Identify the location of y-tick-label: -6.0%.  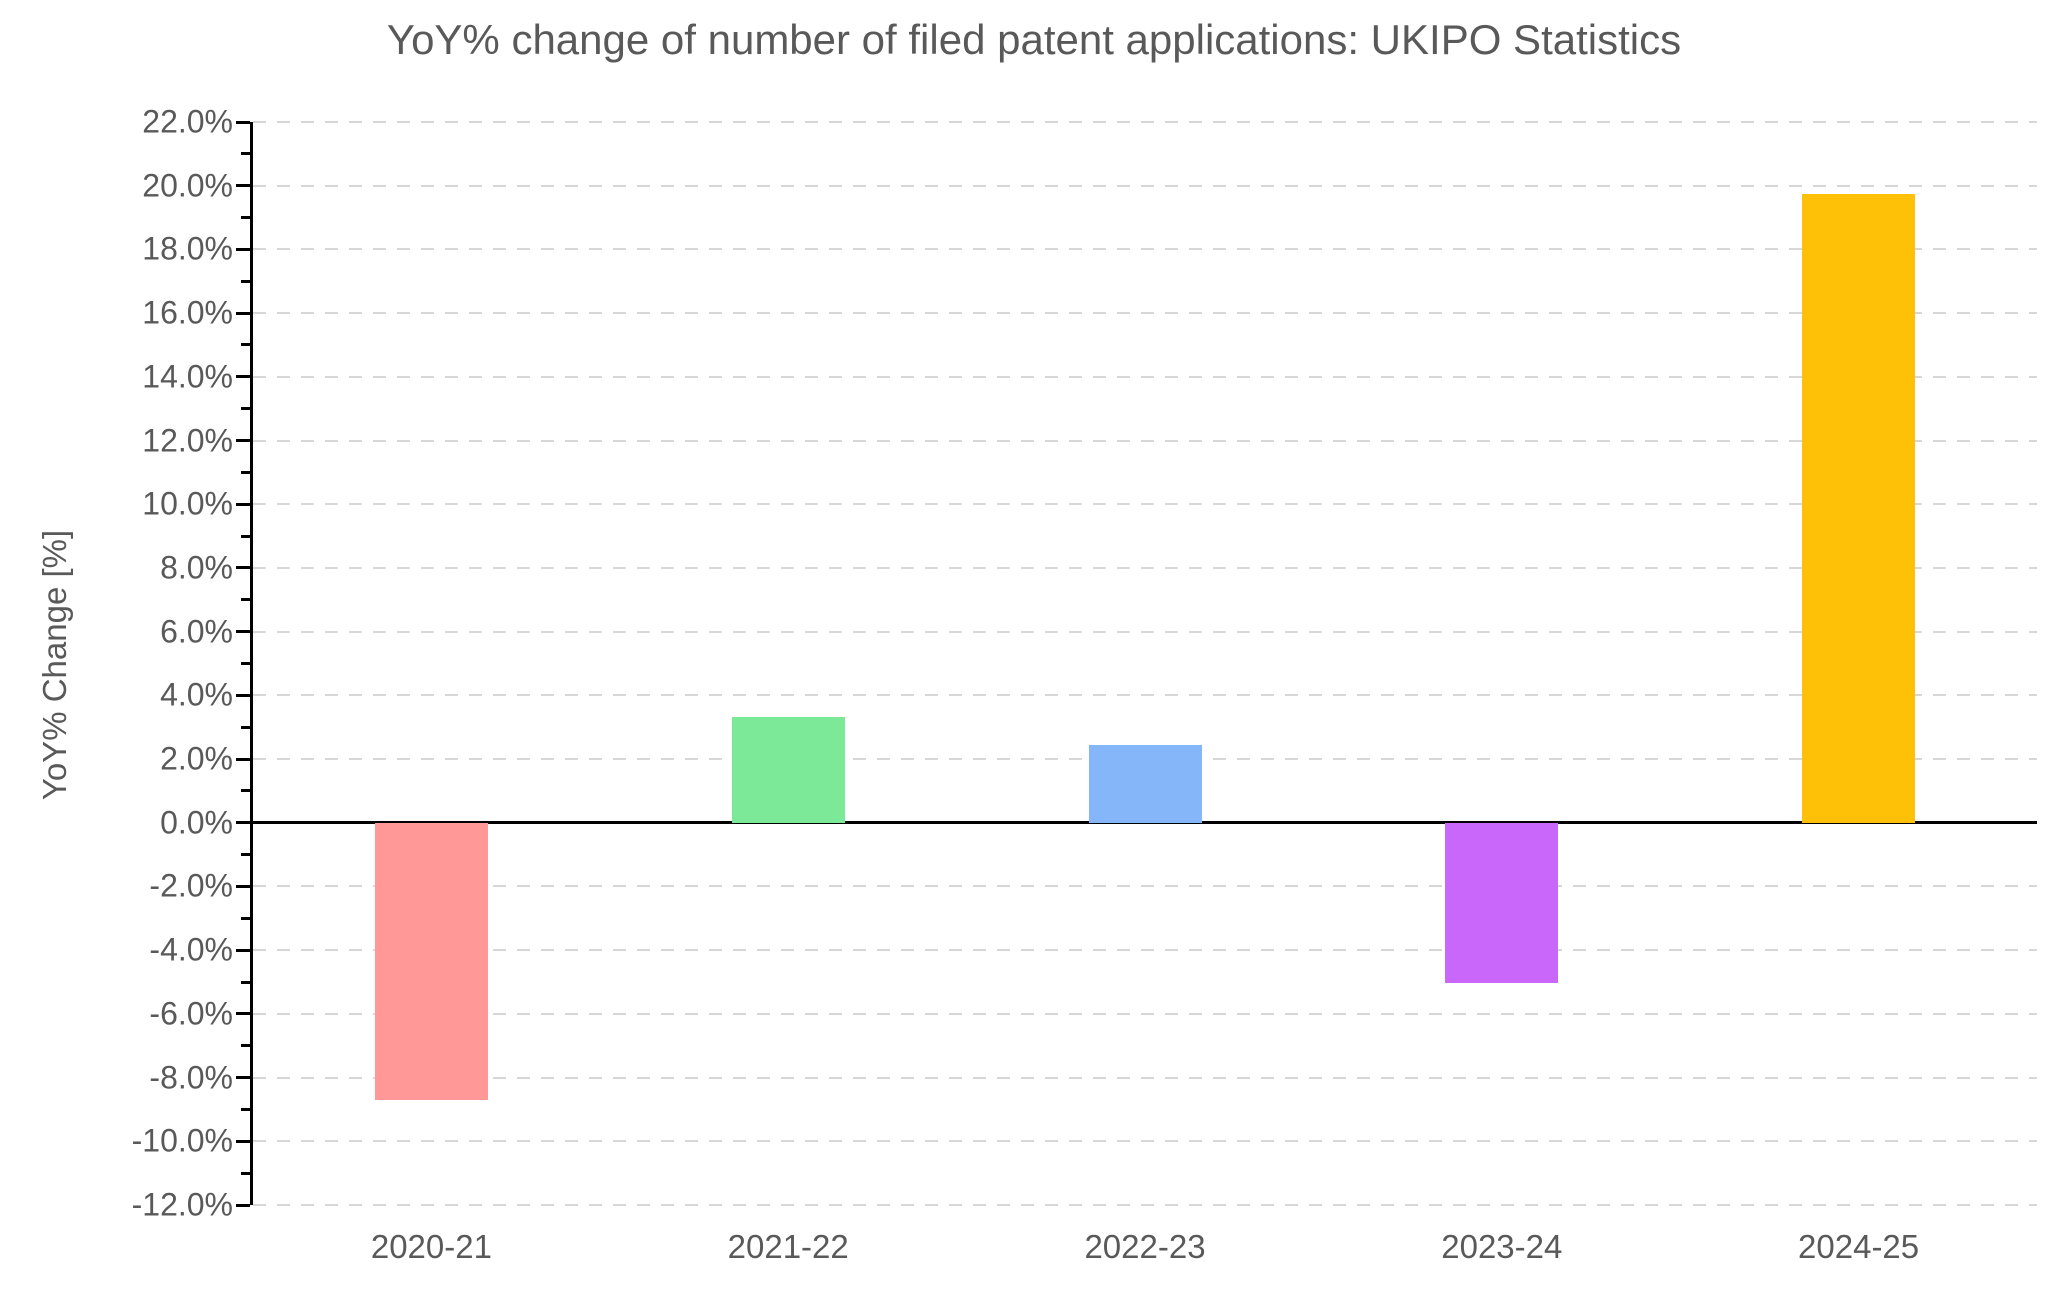
(191, 1013).